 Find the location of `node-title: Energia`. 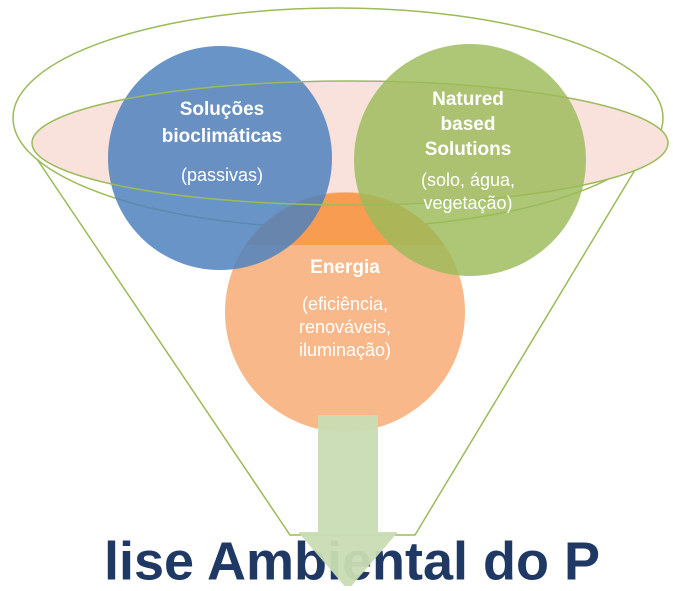

node-title: Energia is located at coordinates (345, 267).